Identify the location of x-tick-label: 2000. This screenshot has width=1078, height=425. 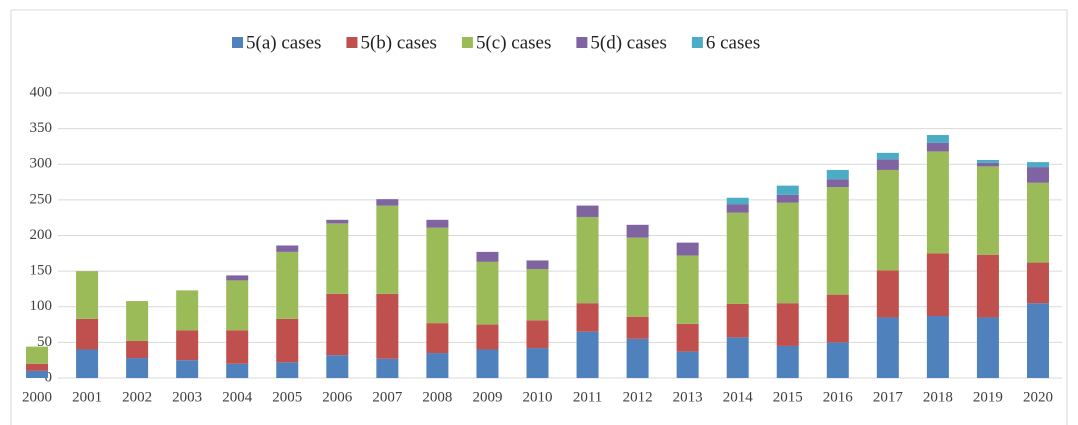
(37, 397).